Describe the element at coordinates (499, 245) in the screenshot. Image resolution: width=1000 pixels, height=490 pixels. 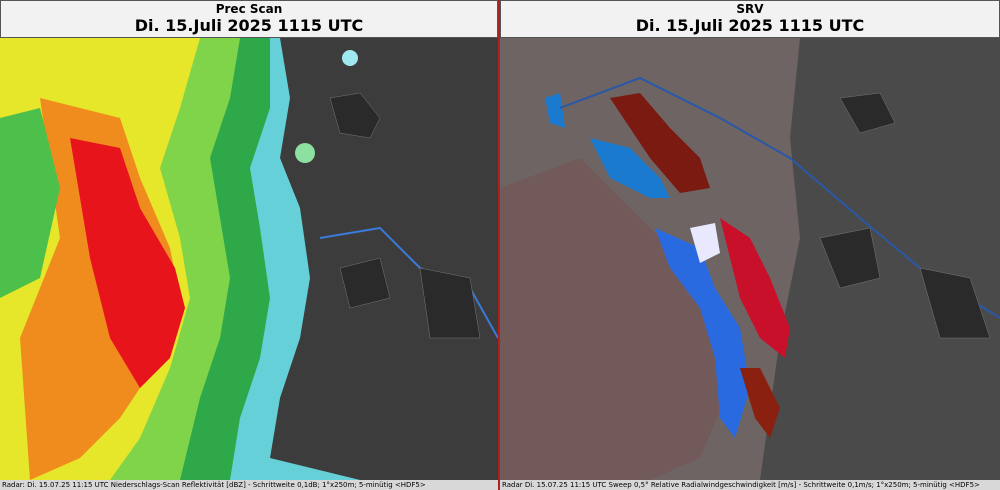
I see `divider` at that location.